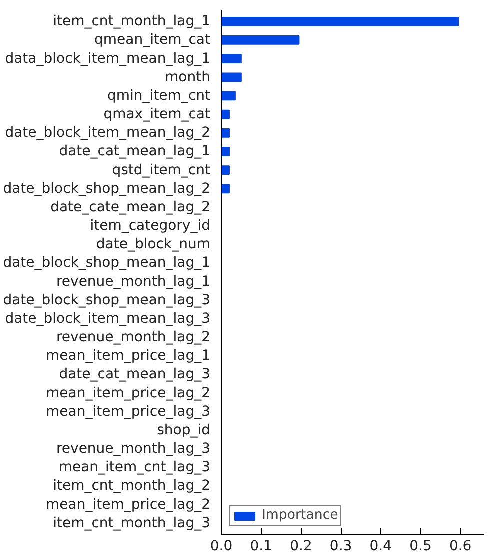 This screenshot has width=489, height=553. What do you see at coordinates (107, 188) in the screenshot?
I see `y-tick-label: date_block_shop_mean_lag_2` at bounding box center [107, 188].